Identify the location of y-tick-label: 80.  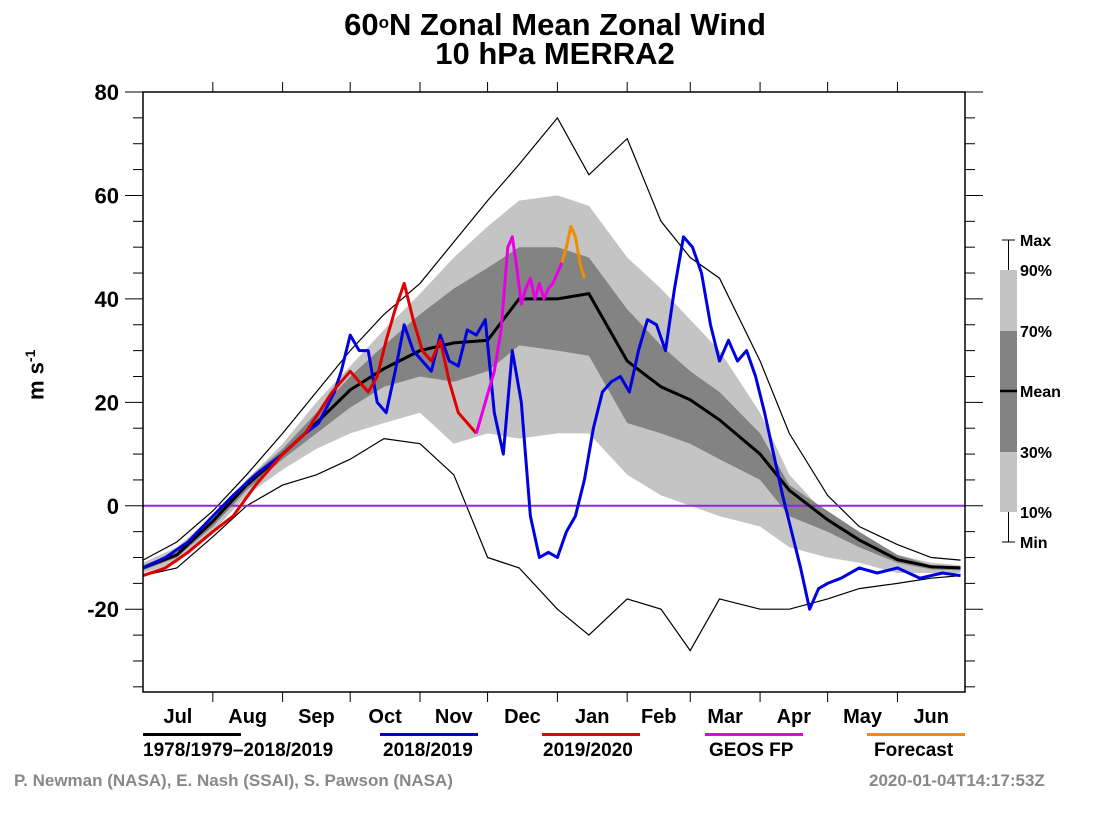
(107, 92).